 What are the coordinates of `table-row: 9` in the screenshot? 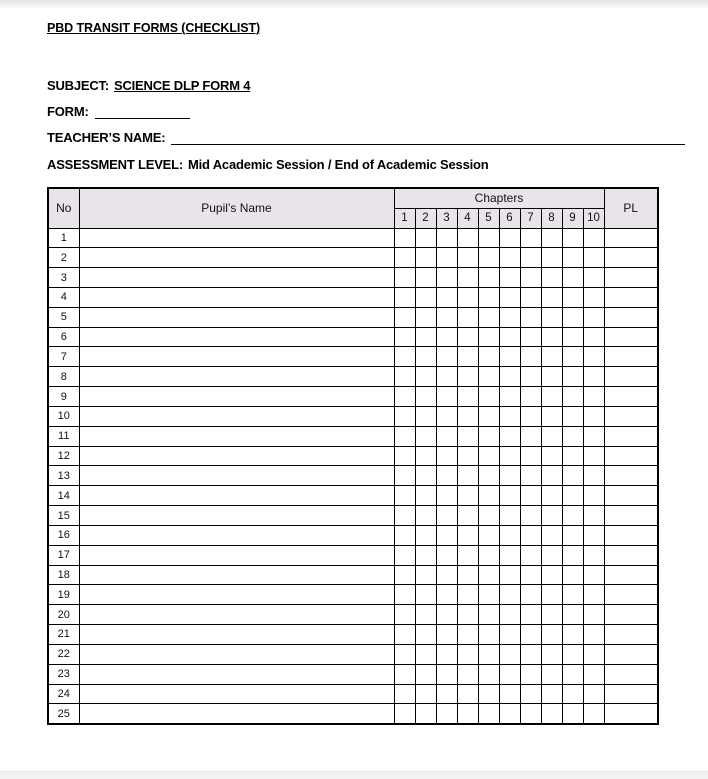 It's located at (353, 396).